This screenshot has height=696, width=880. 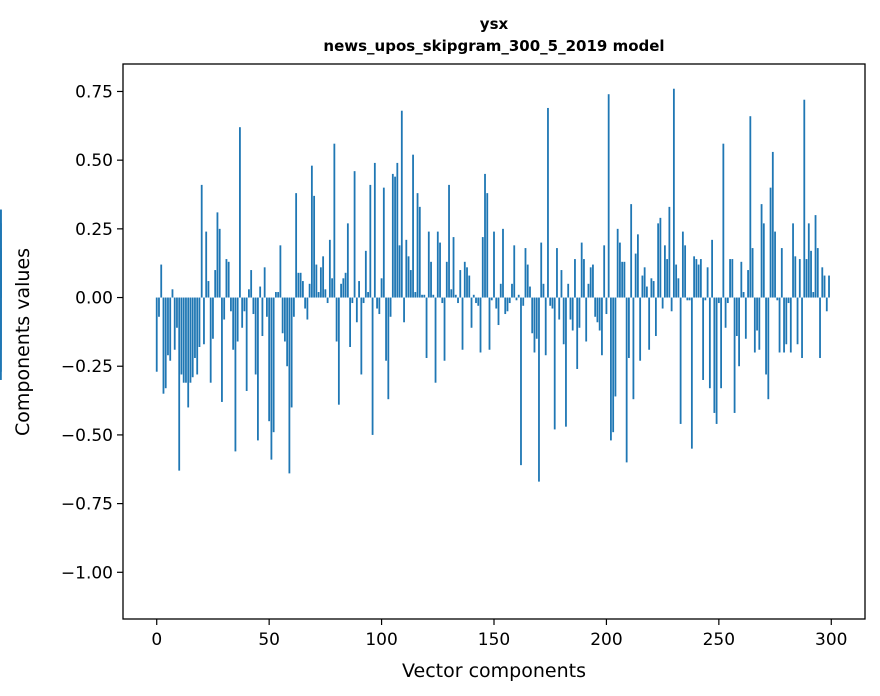 What do you see at coordinates (494, 671) in the screenshot?
I see `x-axis-label: Vector components` at bounding box center [494, 671].